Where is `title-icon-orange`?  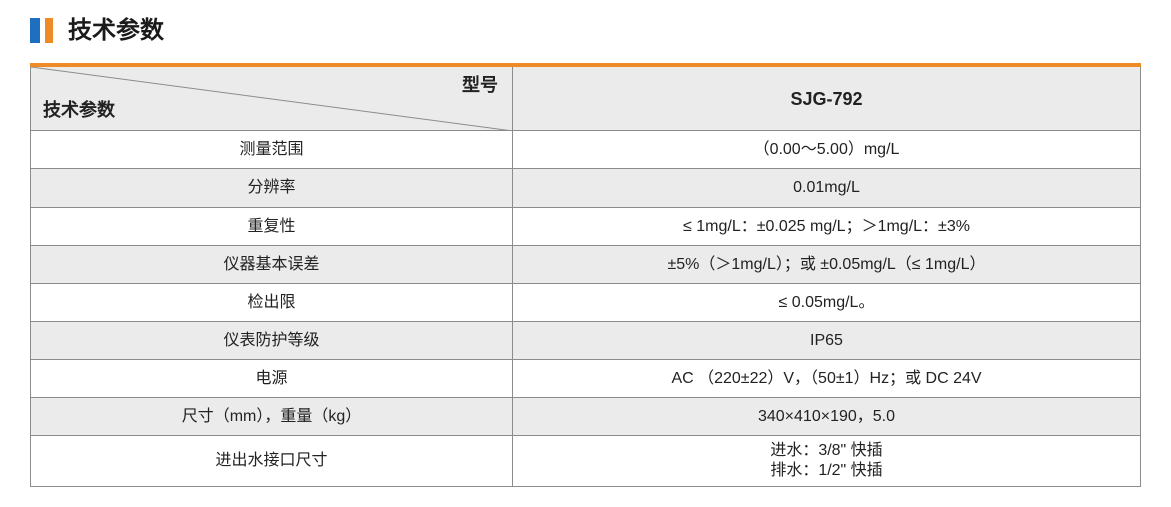
title-icon-orange is located at coordinates (49, 30).